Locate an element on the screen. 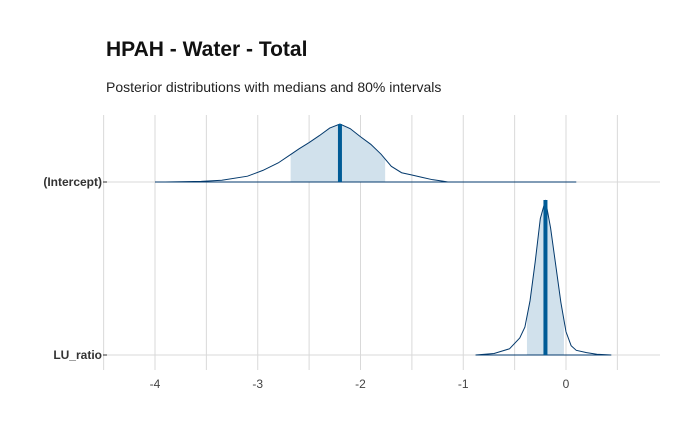  x-tick-label-4: 0 is located at coordinates (566, 384).